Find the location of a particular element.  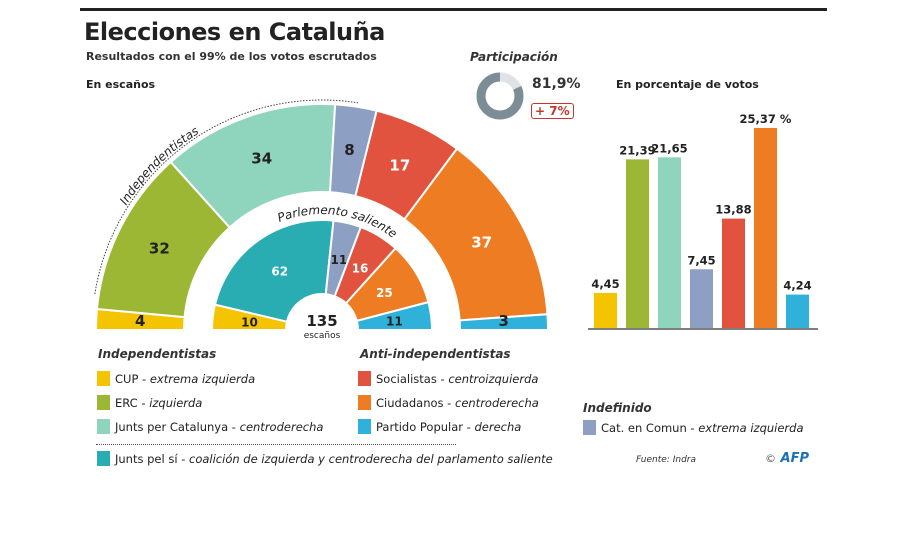

bar-ERC is located at coordinates (637, 243).